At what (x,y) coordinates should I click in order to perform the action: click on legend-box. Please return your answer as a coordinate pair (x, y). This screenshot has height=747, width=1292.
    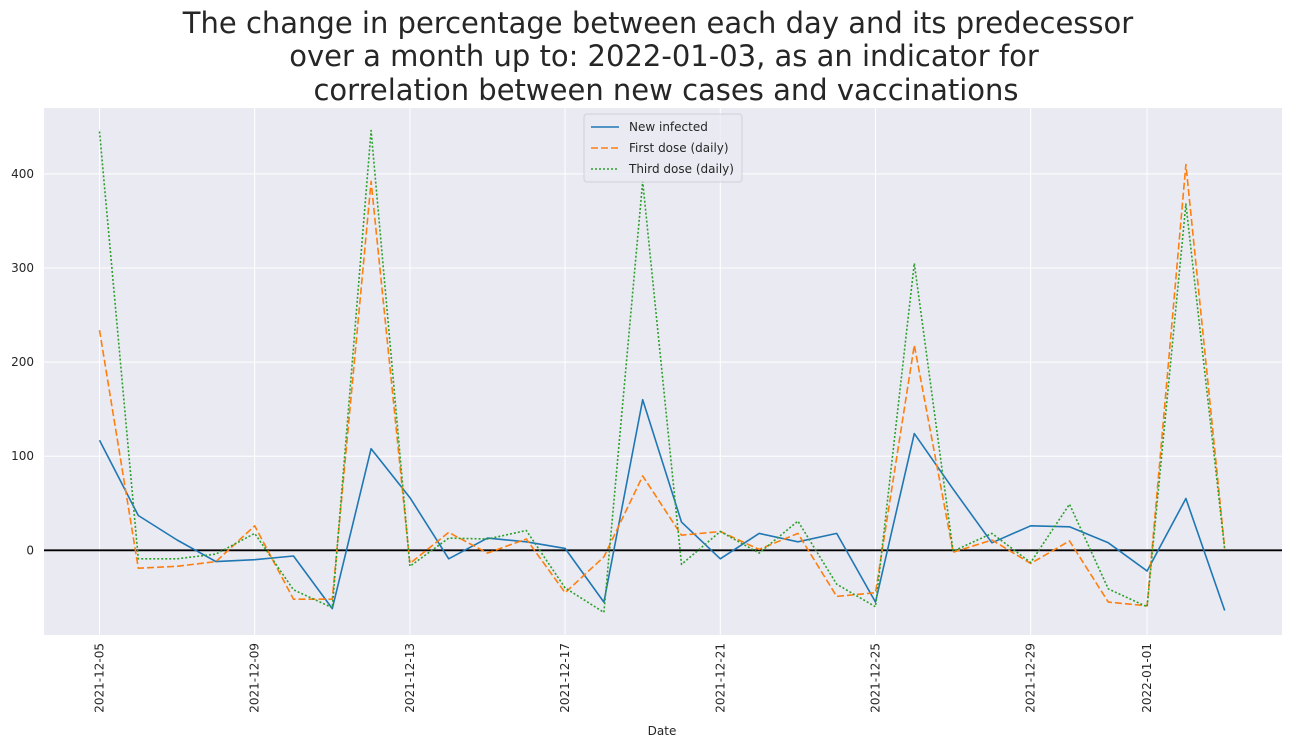
    Looking at the image, I should click on (663, 148).